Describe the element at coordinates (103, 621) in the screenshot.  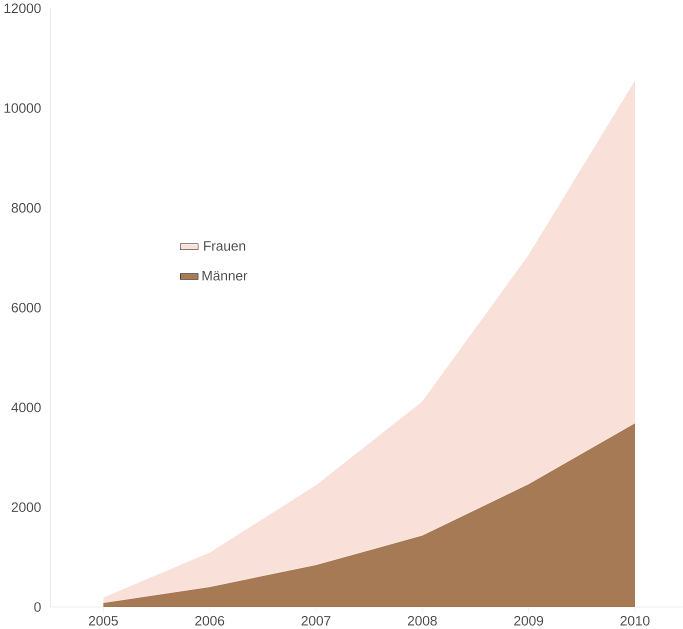
I see `x-tick-label: 2005` at that location.